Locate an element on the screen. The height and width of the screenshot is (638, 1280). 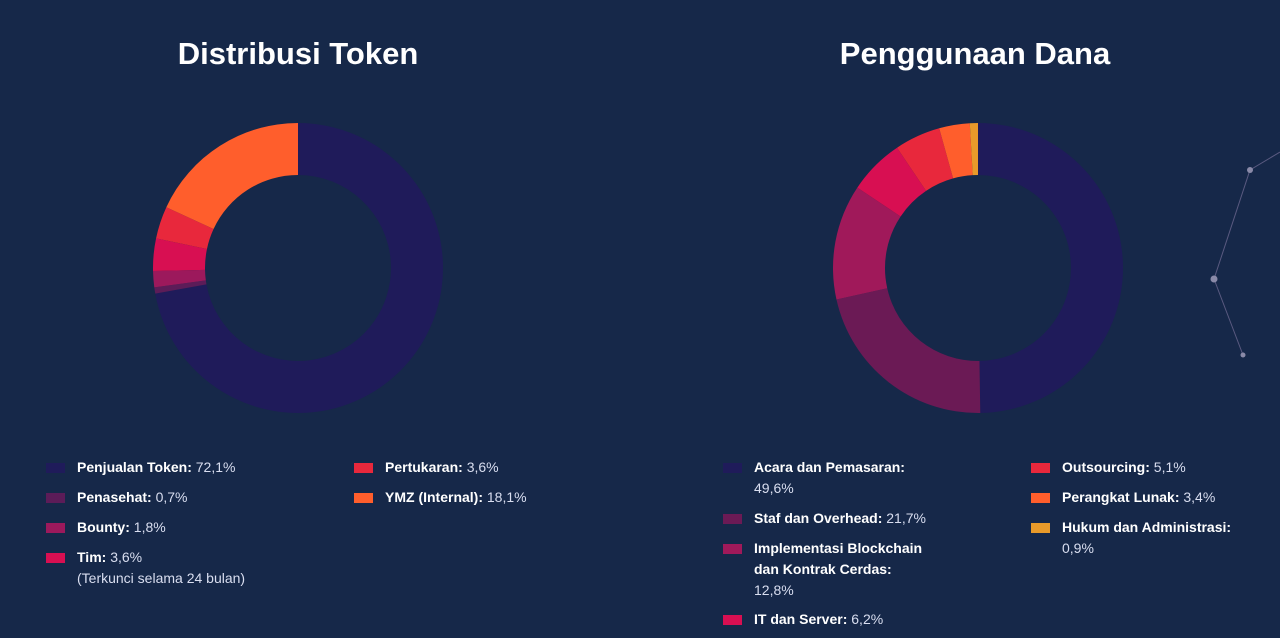
donut-slice-pertukaran is located at coordinates (185, 228).